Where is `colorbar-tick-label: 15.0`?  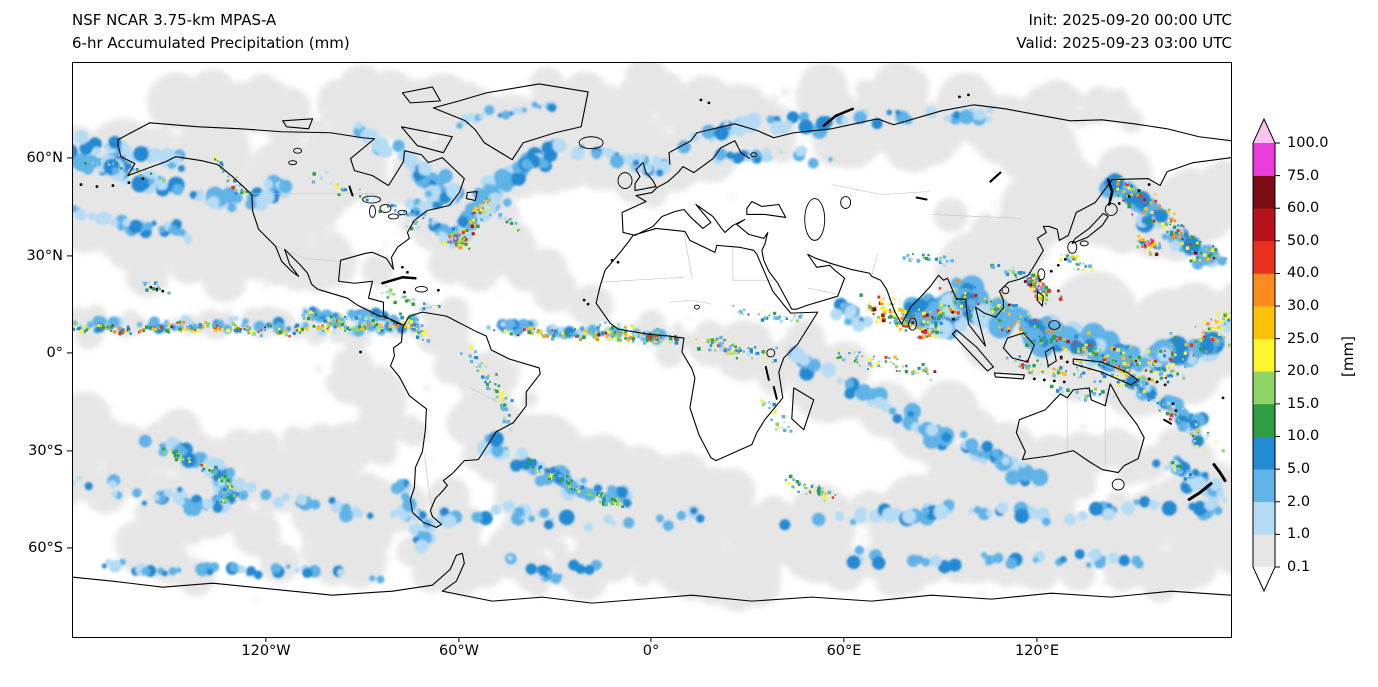
colorbar-tick-label: 15.0 is located at coordinates (1303, 403).